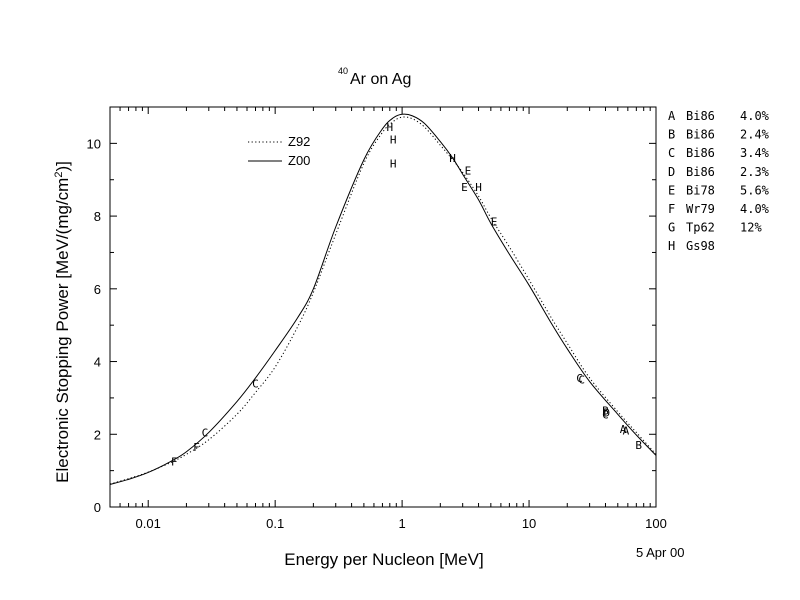  I want to click on legend-label-z00: Z00, so click(299, 160).